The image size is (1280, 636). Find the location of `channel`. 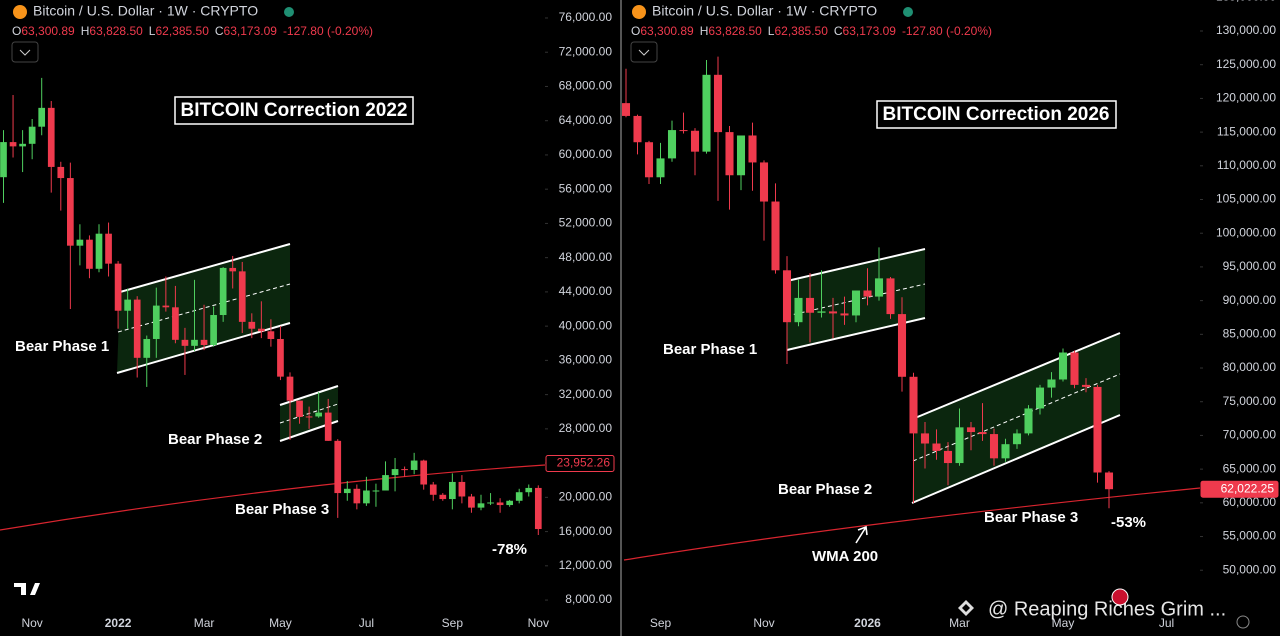

channel is located at coordinates (1016, 418).